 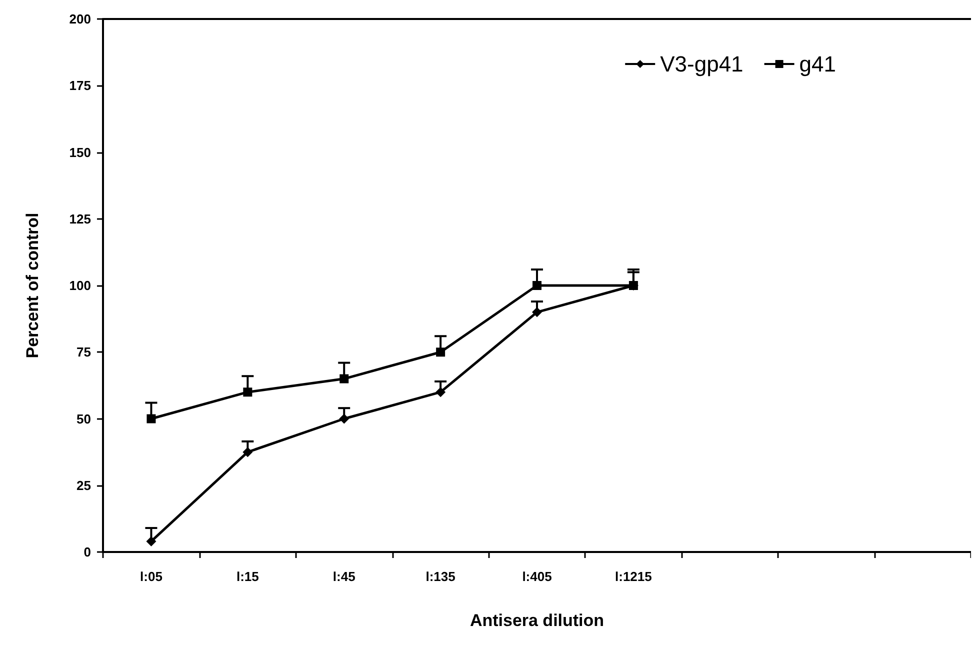 What do you see at coordinates (80, 218) in the screenshot?
I see `y-tick-label: 125` at bounding box center [80, 218].